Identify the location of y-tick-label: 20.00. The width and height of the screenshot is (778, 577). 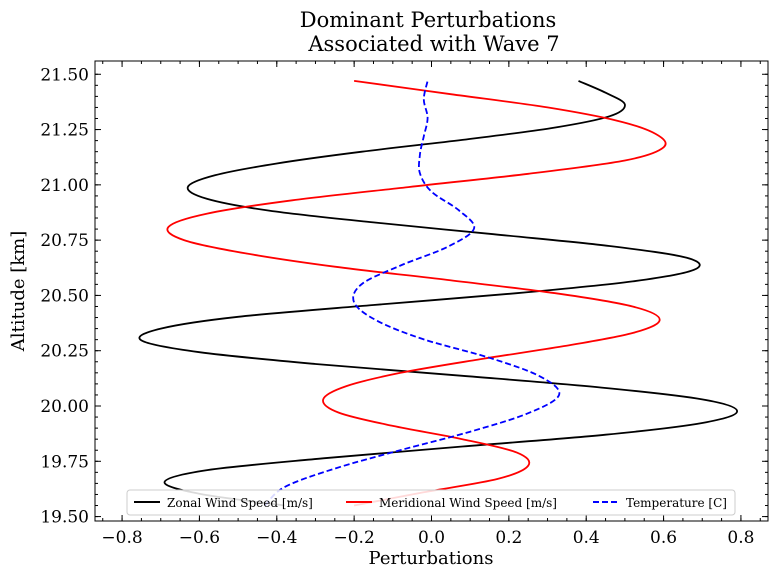
(64, 407).